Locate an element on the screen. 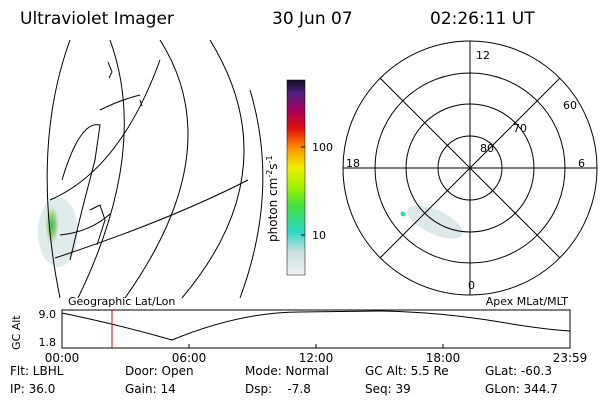  footer-field: Dsp: -7.8 is located at coordinates (278, 389).